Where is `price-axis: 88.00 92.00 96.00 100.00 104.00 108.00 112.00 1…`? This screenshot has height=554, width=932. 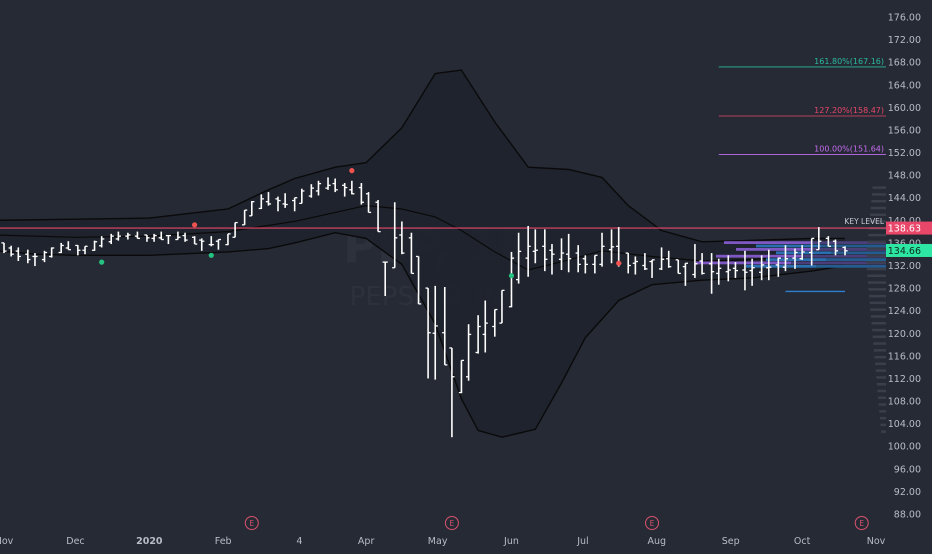 price-axis: 88.00 92.00 96.00 100.00 104.00 108.00 112.00 1… is located at coordinates (904, 267).